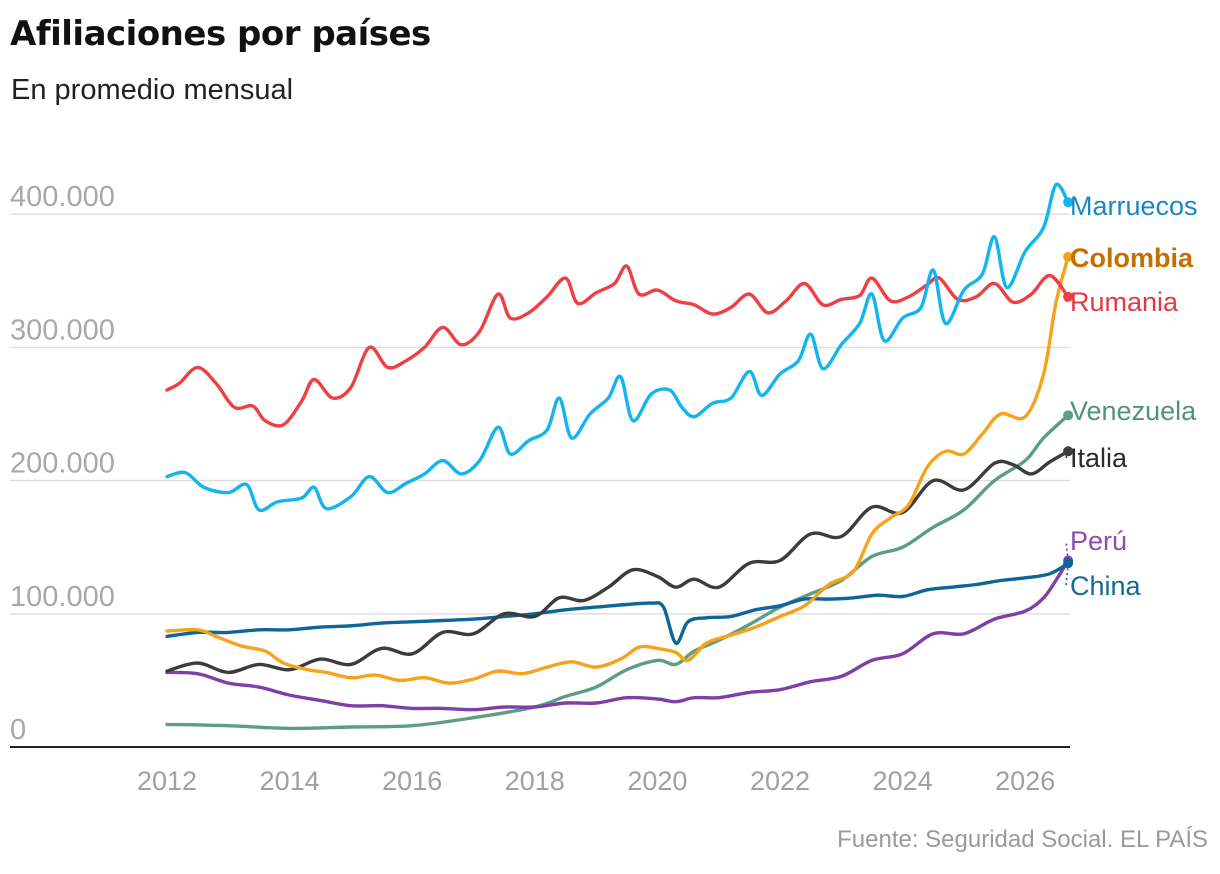 This screenshot has height=874, width=1220. Describe the element at coordinates (1068, 202) in the screenshot. I see `series-end-dot-marruecos` at that location.